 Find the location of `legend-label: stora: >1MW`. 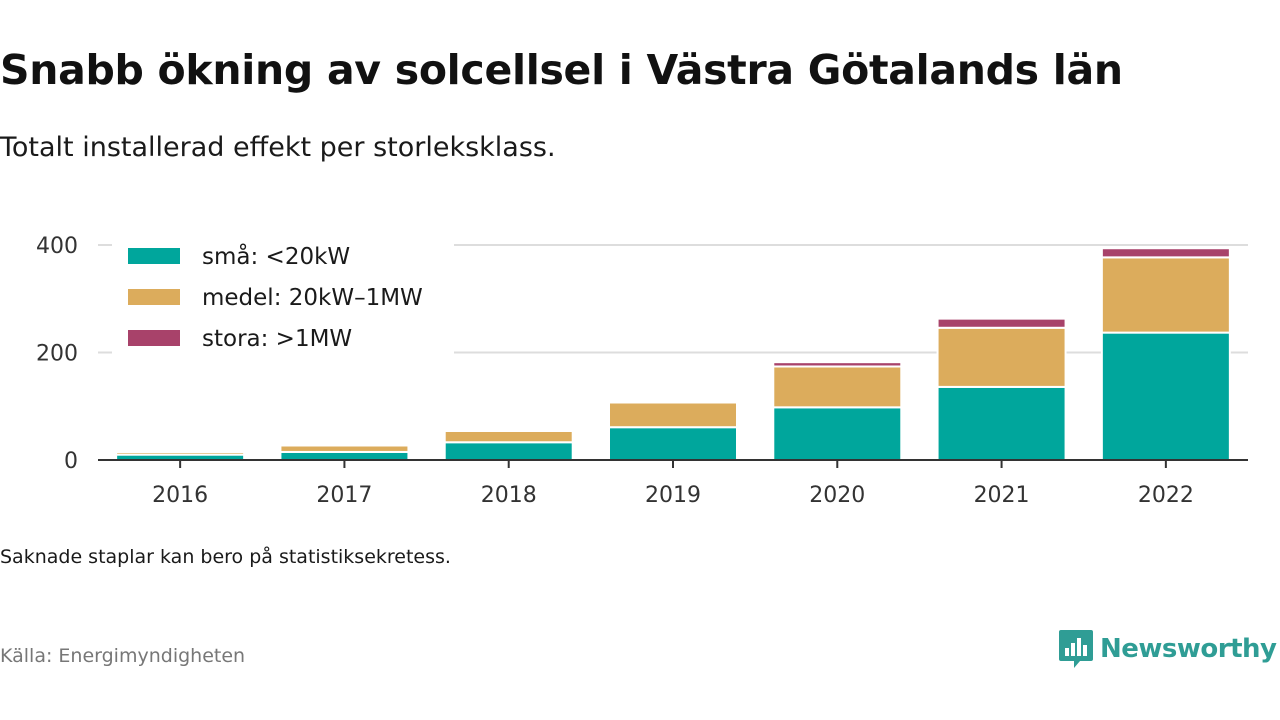

legend-label: stora: >1MW is located at coordinates (277, 339).